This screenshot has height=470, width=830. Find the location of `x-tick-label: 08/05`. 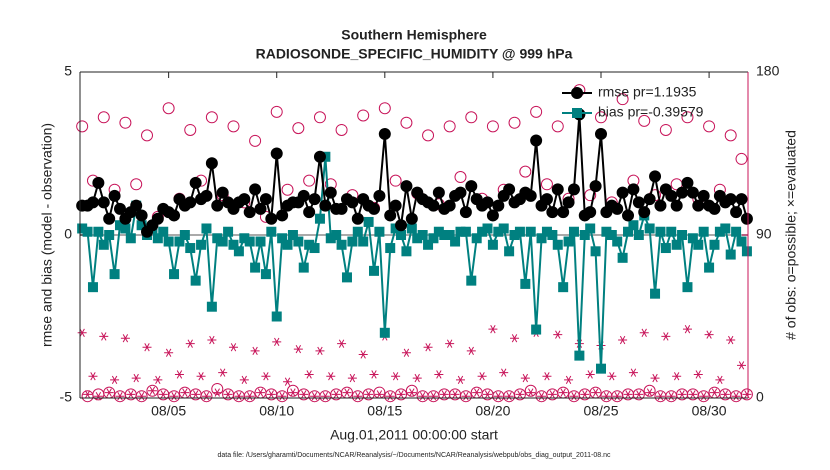

x-tick-label: 08/05 is located at coordinates (168, 411).